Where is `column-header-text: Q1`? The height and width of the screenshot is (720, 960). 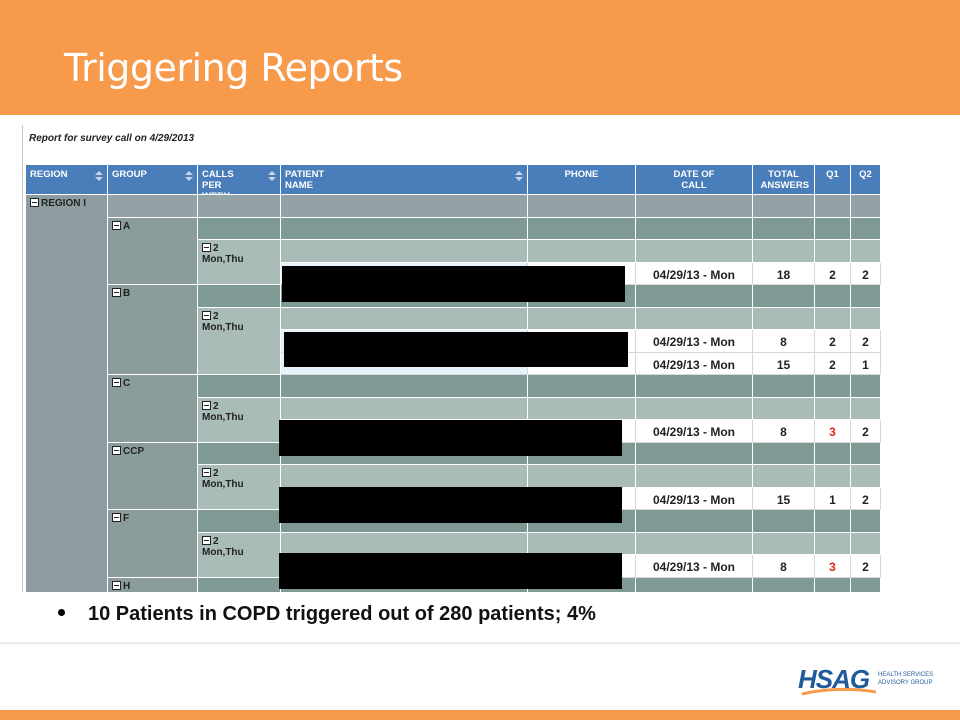 column-header-text: Q1 is located at coordinates (832, 174).